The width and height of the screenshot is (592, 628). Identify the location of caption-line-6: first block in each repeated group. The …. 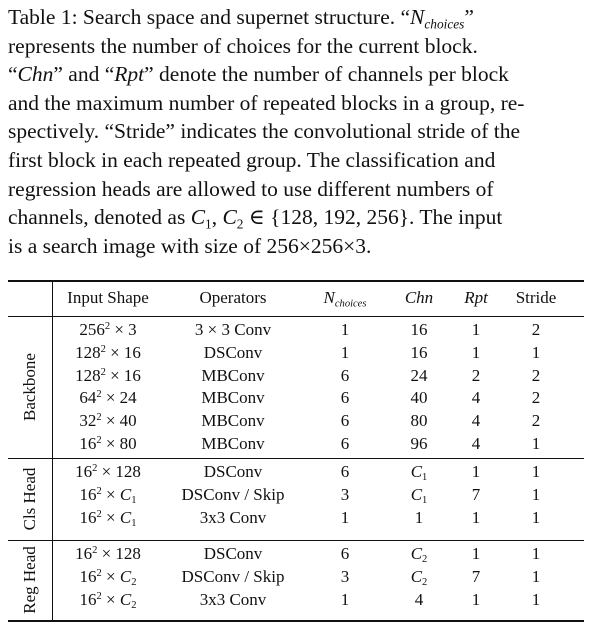
(252, 159).